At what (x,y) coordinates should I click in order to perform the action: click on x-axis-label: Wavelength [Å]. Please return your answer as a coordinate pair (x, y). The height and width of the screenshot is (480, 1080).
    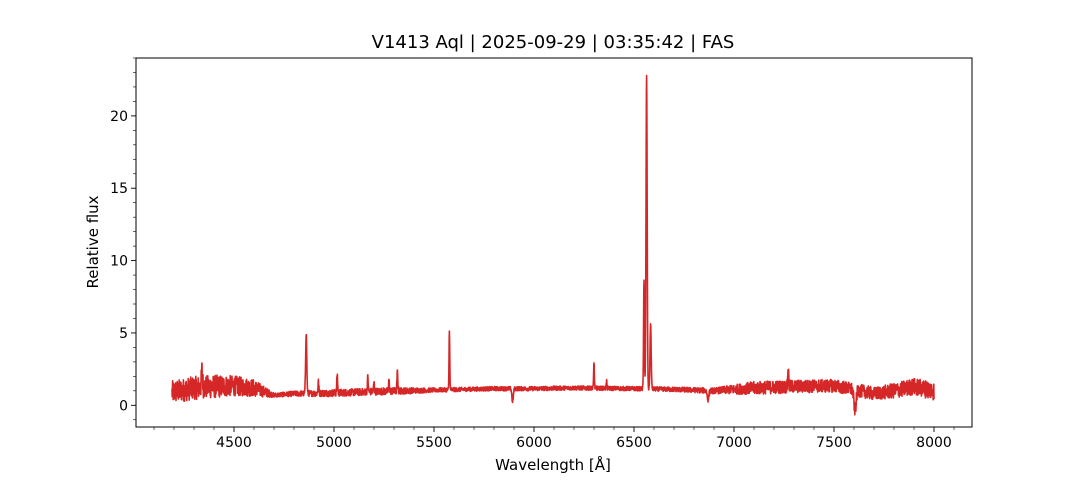
    Looking at the image, I should click on (553, 464).